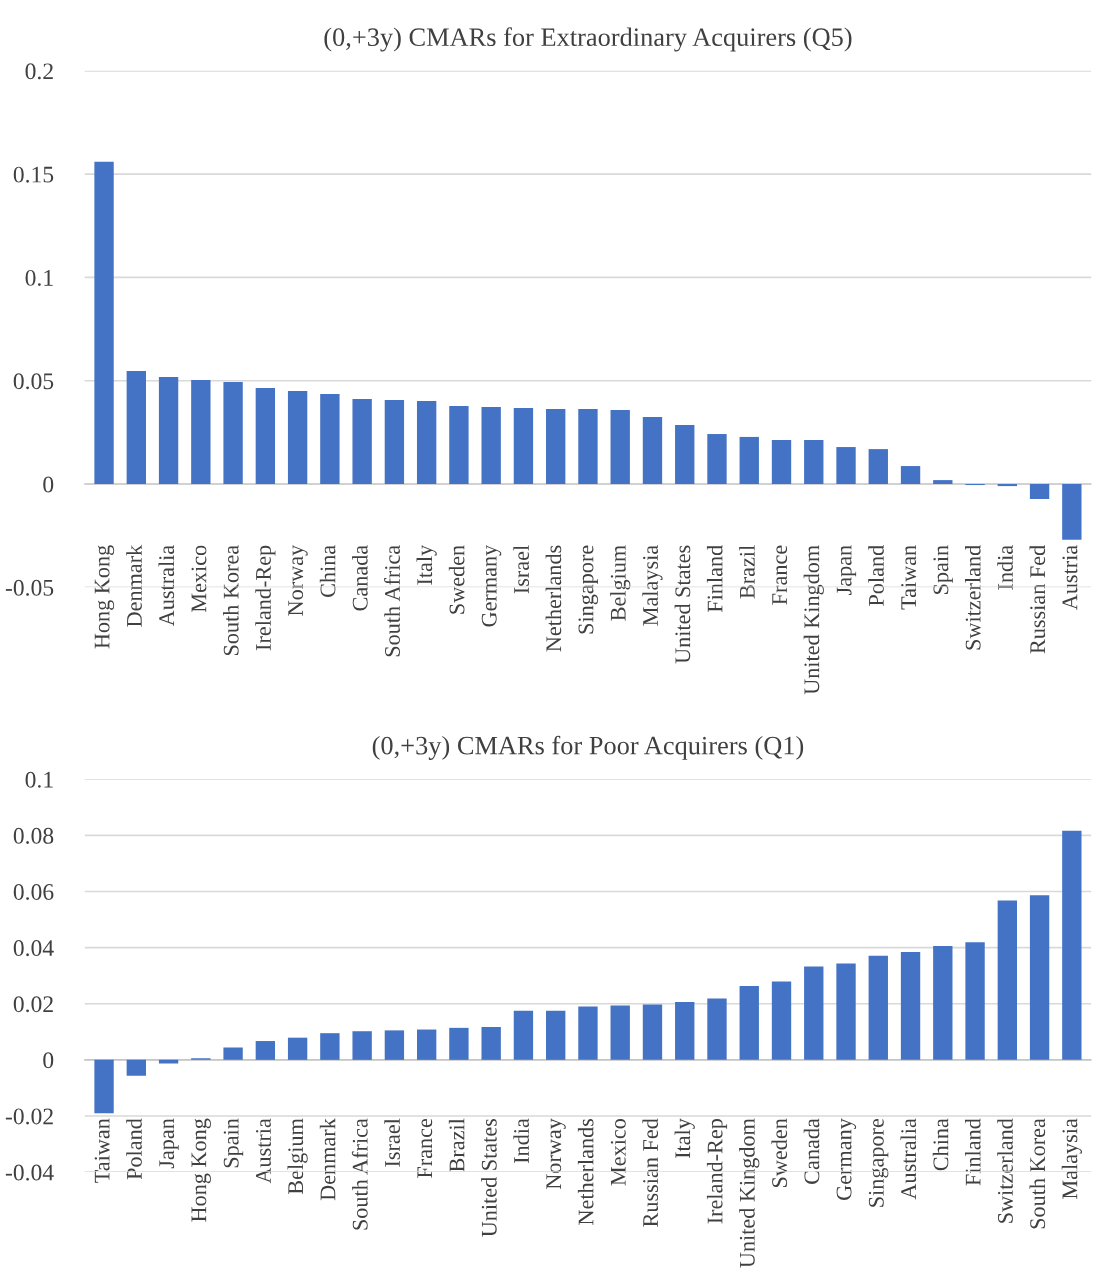 This screenshot has width=1100, height=1288. I want to click on x-tick-label: Austria, so click(1070, 578).